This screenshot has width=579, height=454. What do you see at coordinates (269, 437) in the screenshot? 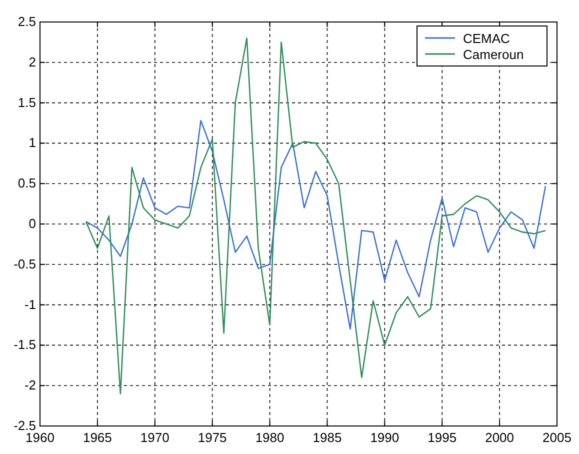
I see `x-tick-label: 1980` at bounding box center [269, 437].